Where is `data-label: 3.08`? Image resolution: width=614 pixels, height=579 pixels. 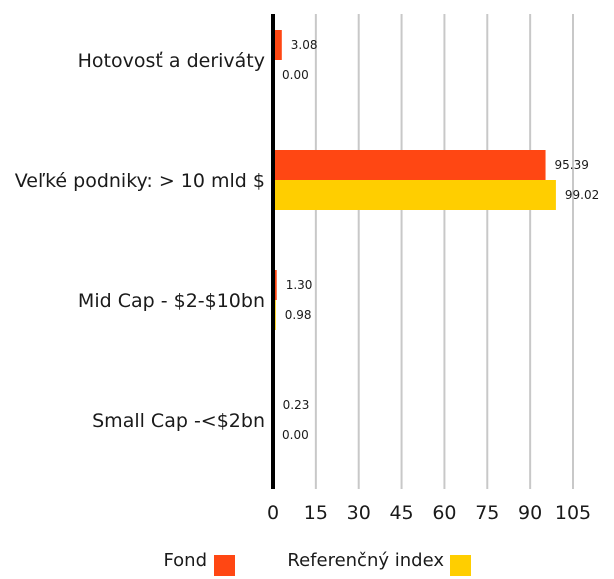 data-label: 3.08 is located at coordinates (304, 45).